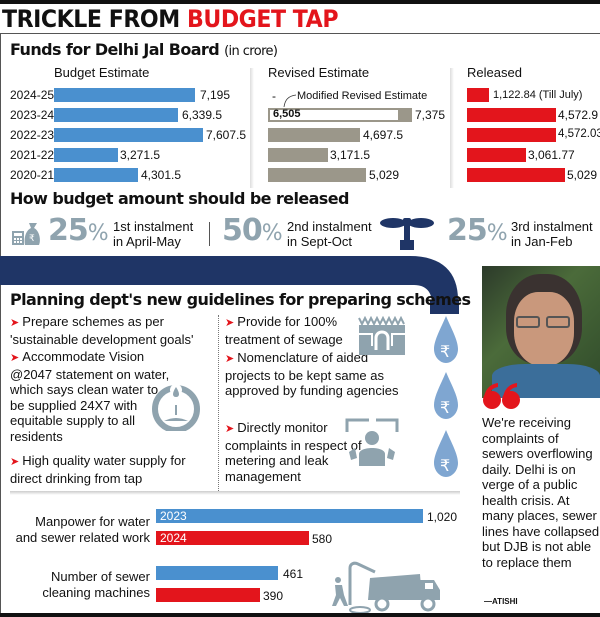 The width and height of the screenshot is (600, 617). What do you see at coordinates (290, 101) in the screenshot?
I see `annotation-pointer-icon` at bounding box center [290, 101].